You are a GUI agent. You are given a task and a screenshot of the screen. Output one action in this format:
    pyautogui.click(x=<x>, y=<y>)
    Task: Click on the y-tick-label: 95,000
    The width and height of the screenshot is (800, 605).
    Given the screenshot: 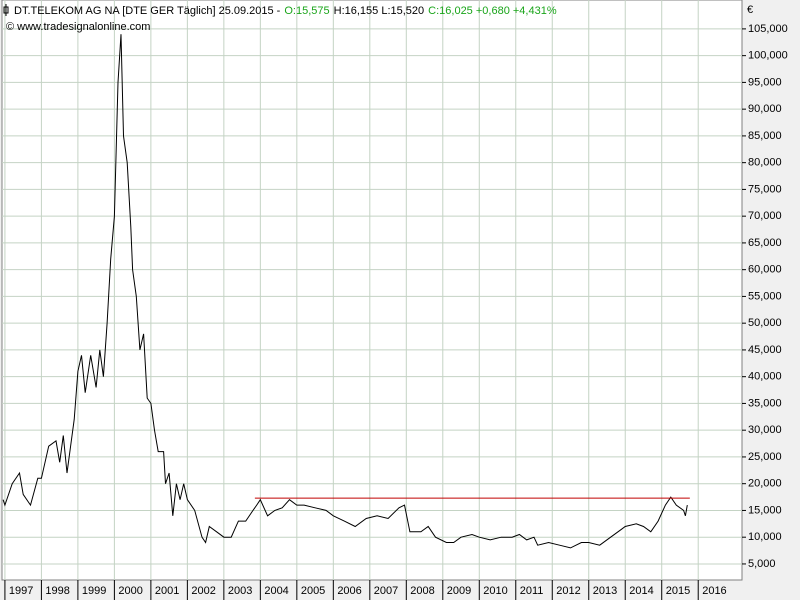 What is the action you would take?
    pyautogui.click(x=765, y=82)
    